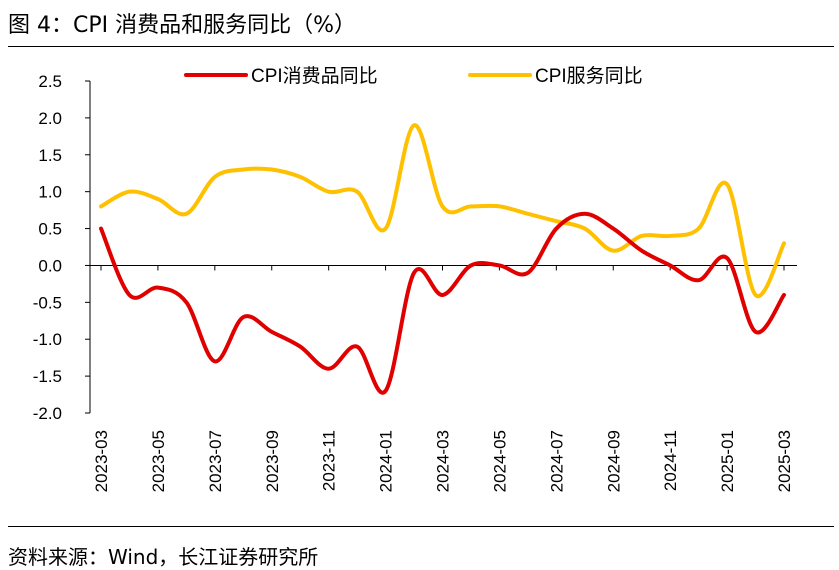  What do you see at coordinates (47, 339) in the screenshot?
I see `y-tick-label: -1.0` at bounding box center [47, 339].